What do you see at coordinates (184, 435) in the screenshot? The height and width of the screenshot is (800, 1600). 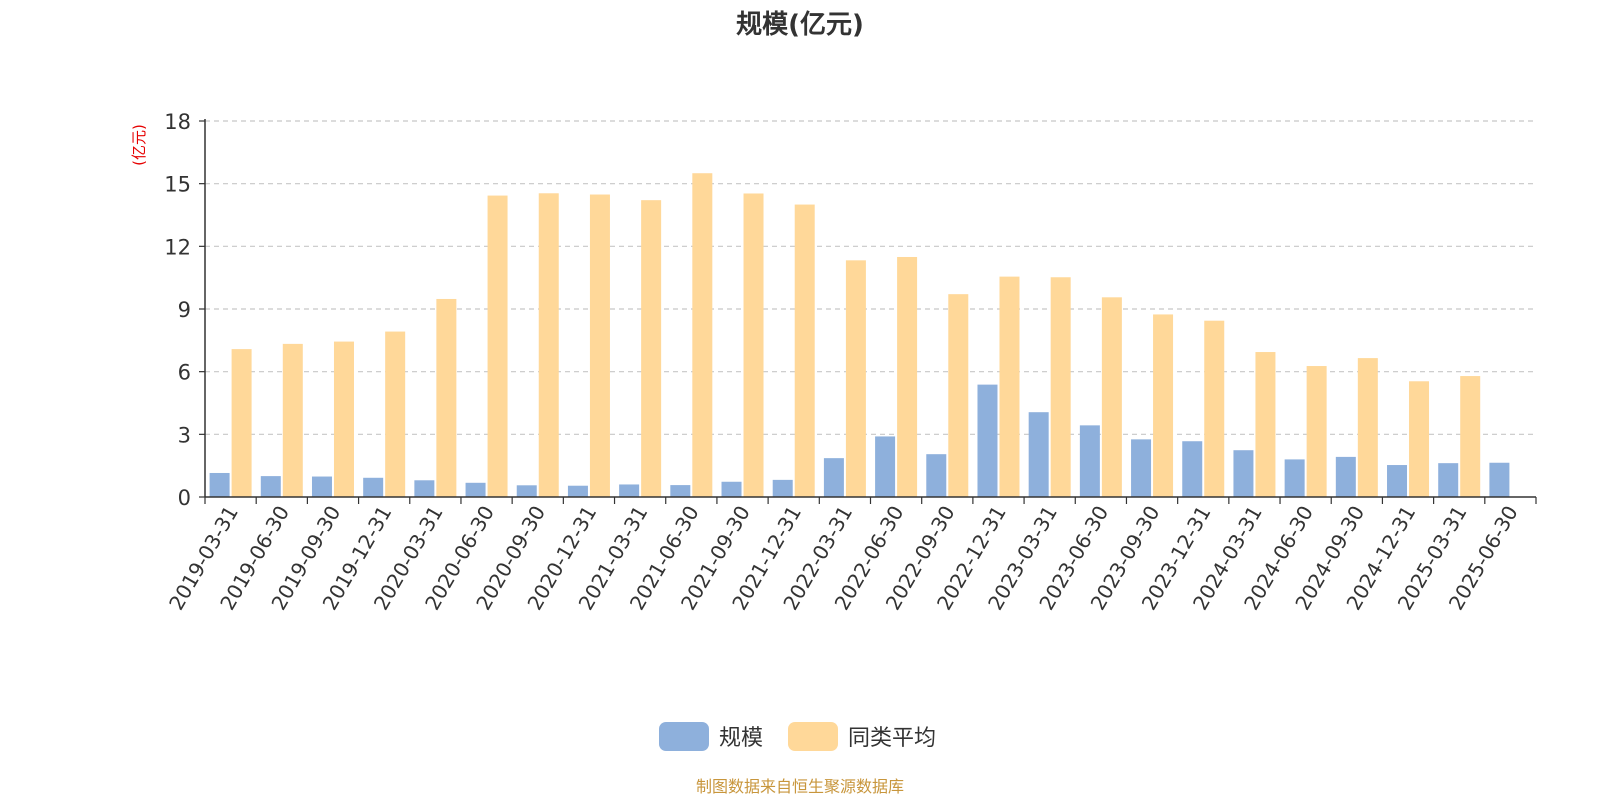 I see `y-tick-label: 3` at bounding box center [184, 435].